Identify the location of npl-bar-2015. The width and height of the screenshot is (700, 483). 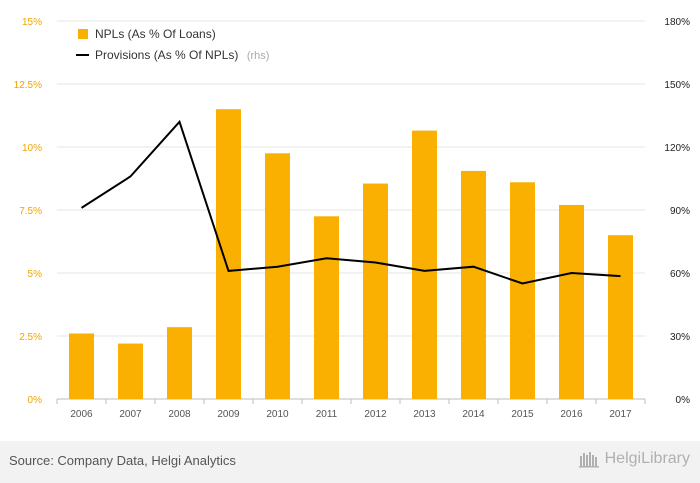
(522, 290).